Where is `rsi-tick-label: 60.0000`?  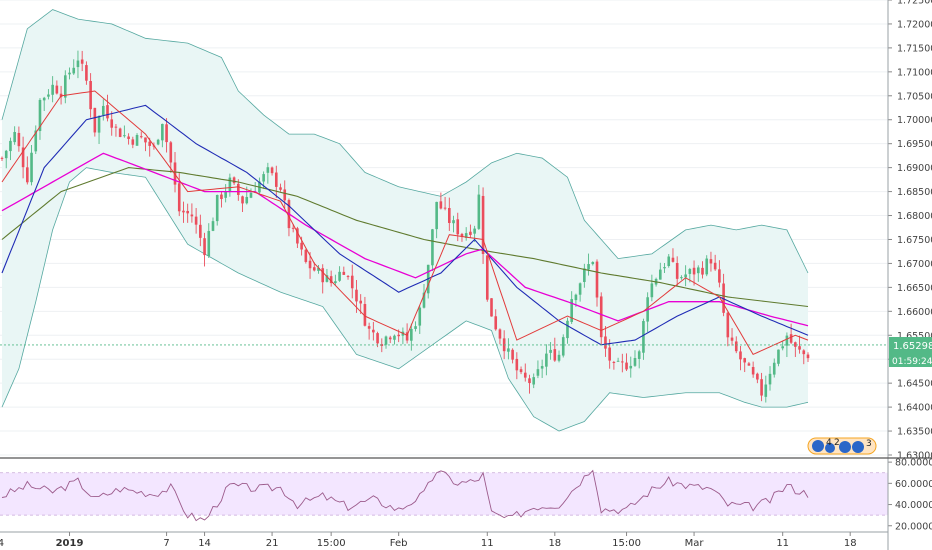
rsi-tick-label: 60.0000 is located at coordinates (913, 484).